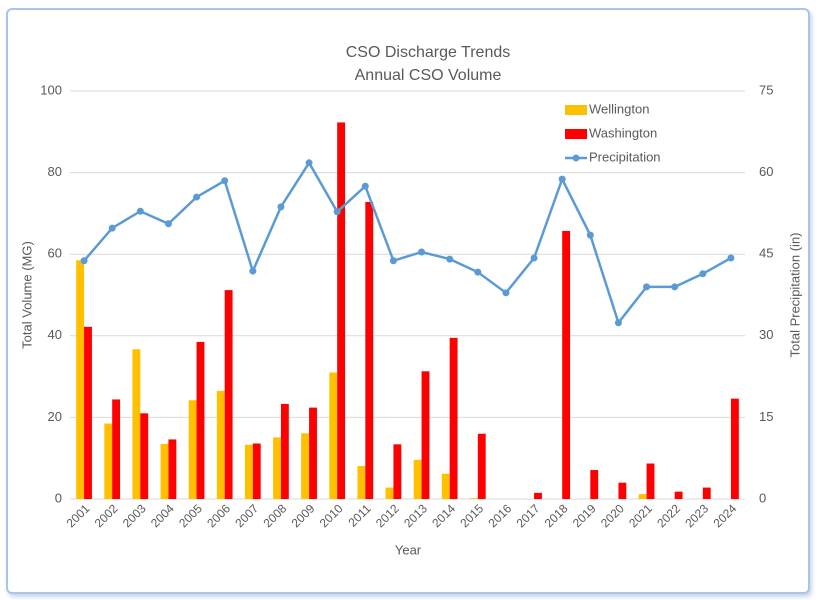  Describe the element at coordinates (668, 515) in the screenshot. I see `x-tick-label: 2022` at that location.